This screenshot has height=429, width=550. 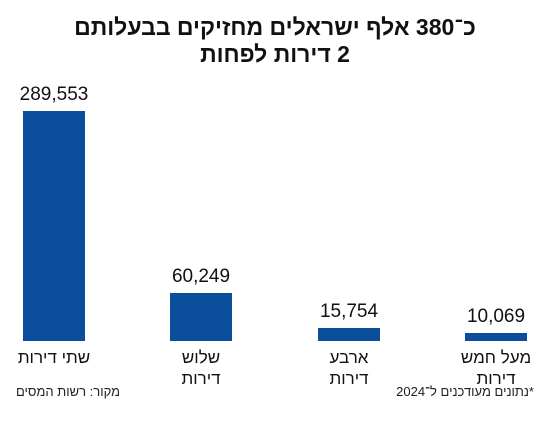 I want to click on value-label: 60,249, so click(x=201, y=277).